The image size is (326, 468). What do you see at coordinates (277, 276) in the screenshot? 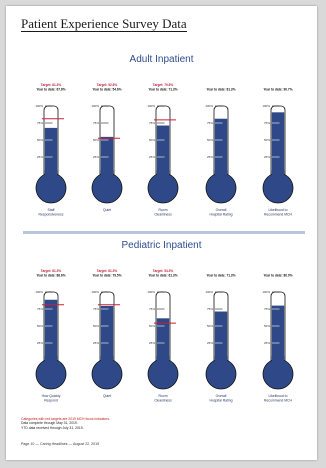
I see `ytd-text: Year to date: 80.0%` at bounding box center [277, 276].